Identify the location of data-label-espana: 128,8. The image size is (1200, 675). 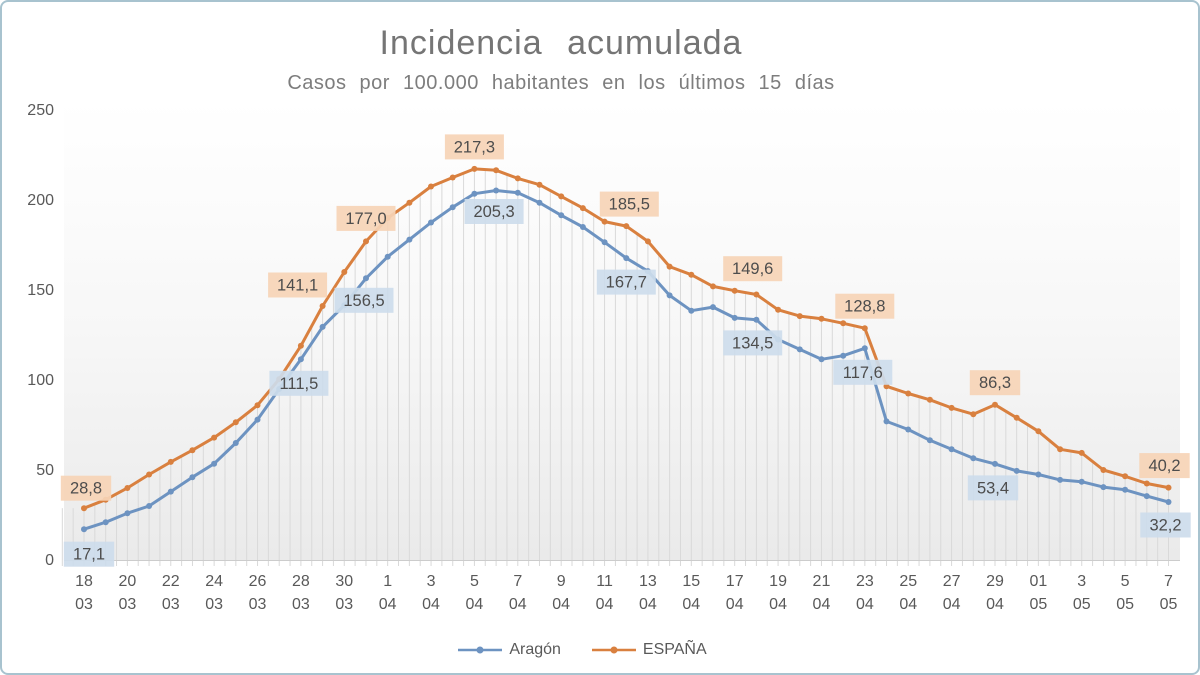
(864, 307).